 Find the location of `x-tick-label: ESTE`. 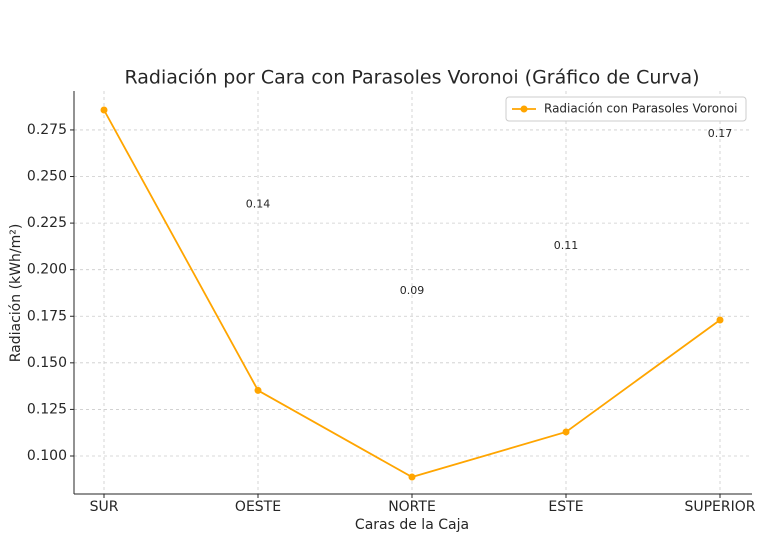

x-tick-label: ESTE is located at coordinates (565, 507).